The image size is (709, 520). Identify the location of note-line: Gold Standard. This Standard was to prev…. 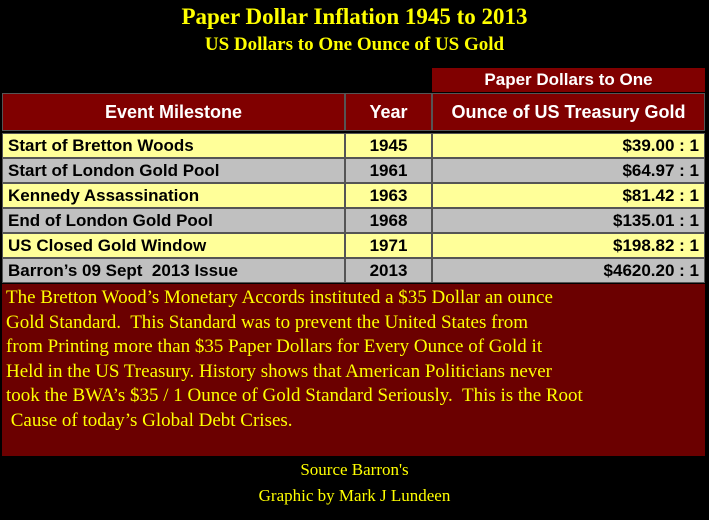
(267, 322).